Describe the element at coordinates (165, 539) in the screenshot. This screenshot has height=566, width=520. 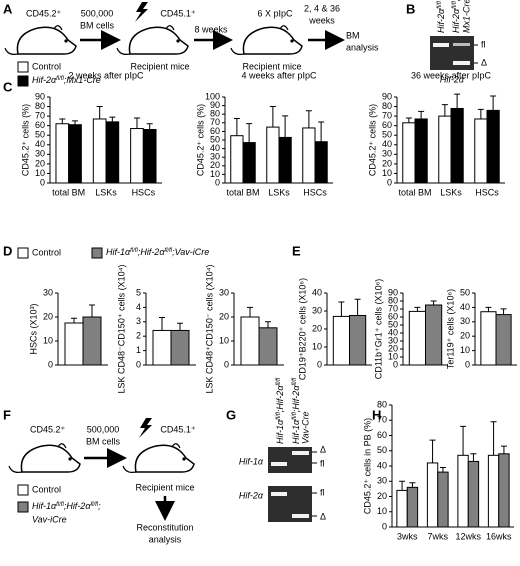
I see `label: analysis` at that location.